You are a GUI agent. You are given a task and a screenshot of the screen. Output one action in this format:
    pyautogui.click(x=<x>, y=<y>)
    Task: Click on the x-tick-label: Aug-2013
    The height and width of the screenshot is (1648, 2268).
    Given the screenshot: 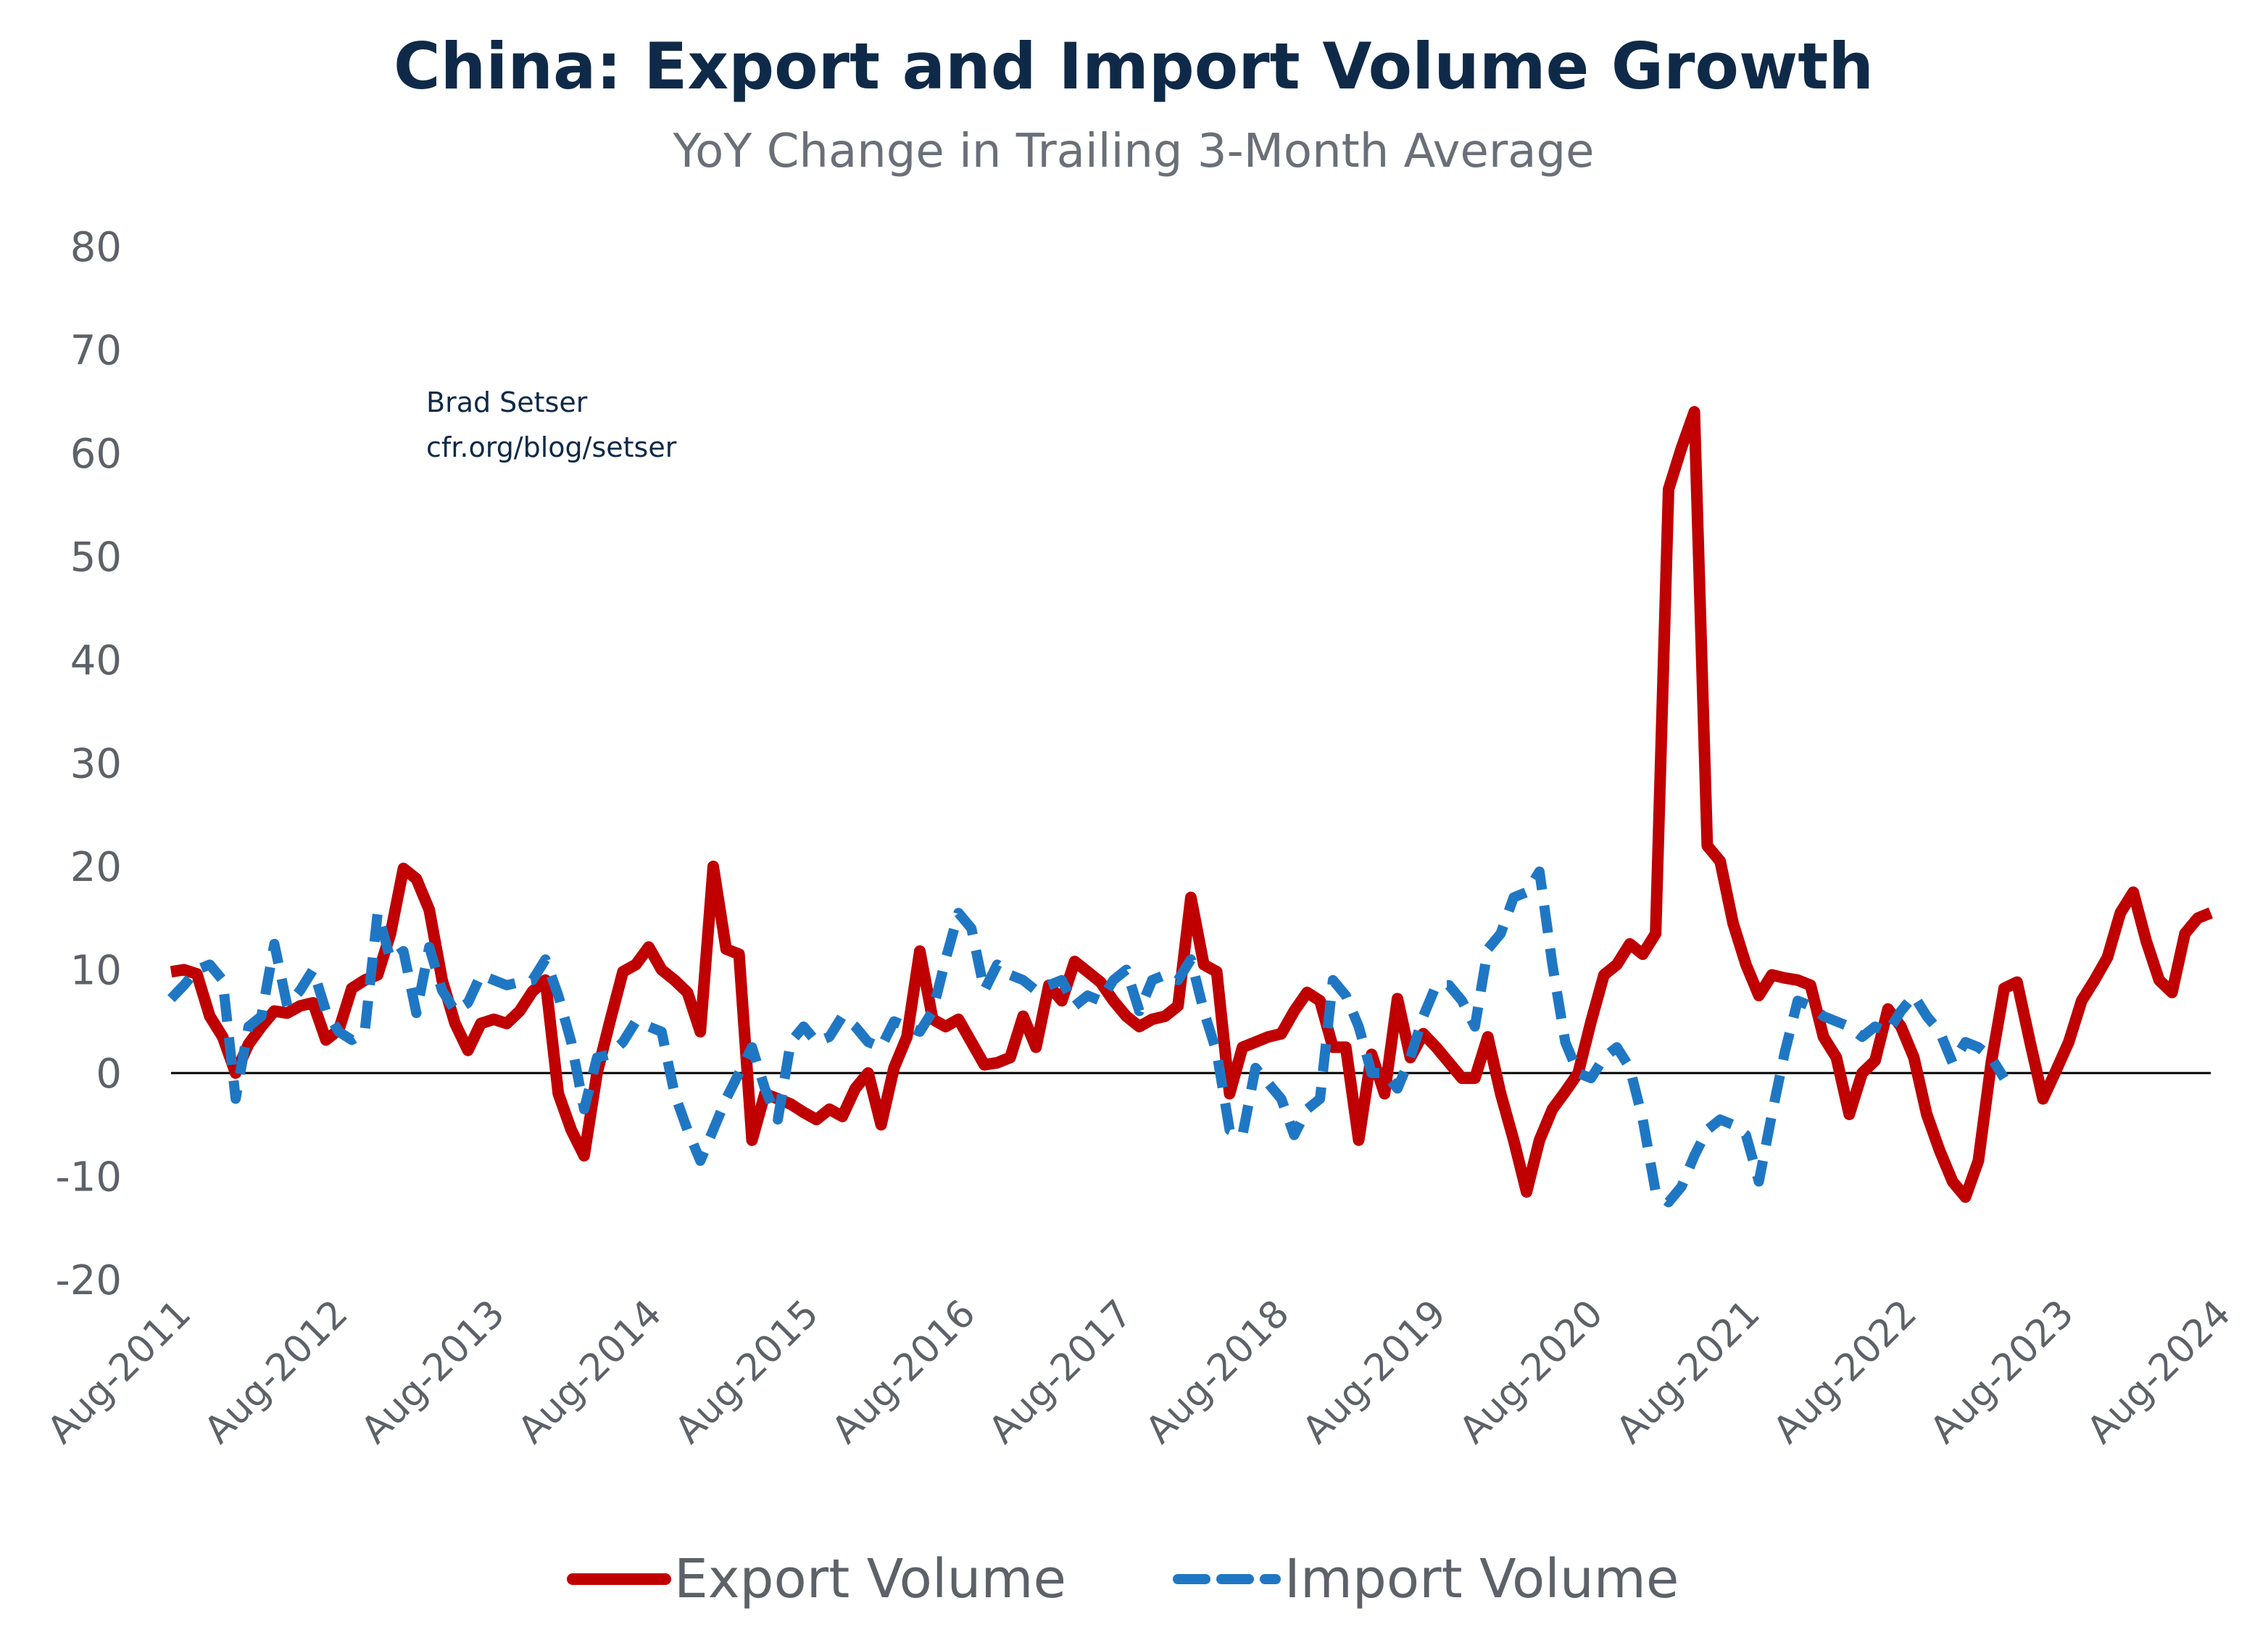 What is the action you would take?
    pyautogui.click(x=433, y=1372)
    